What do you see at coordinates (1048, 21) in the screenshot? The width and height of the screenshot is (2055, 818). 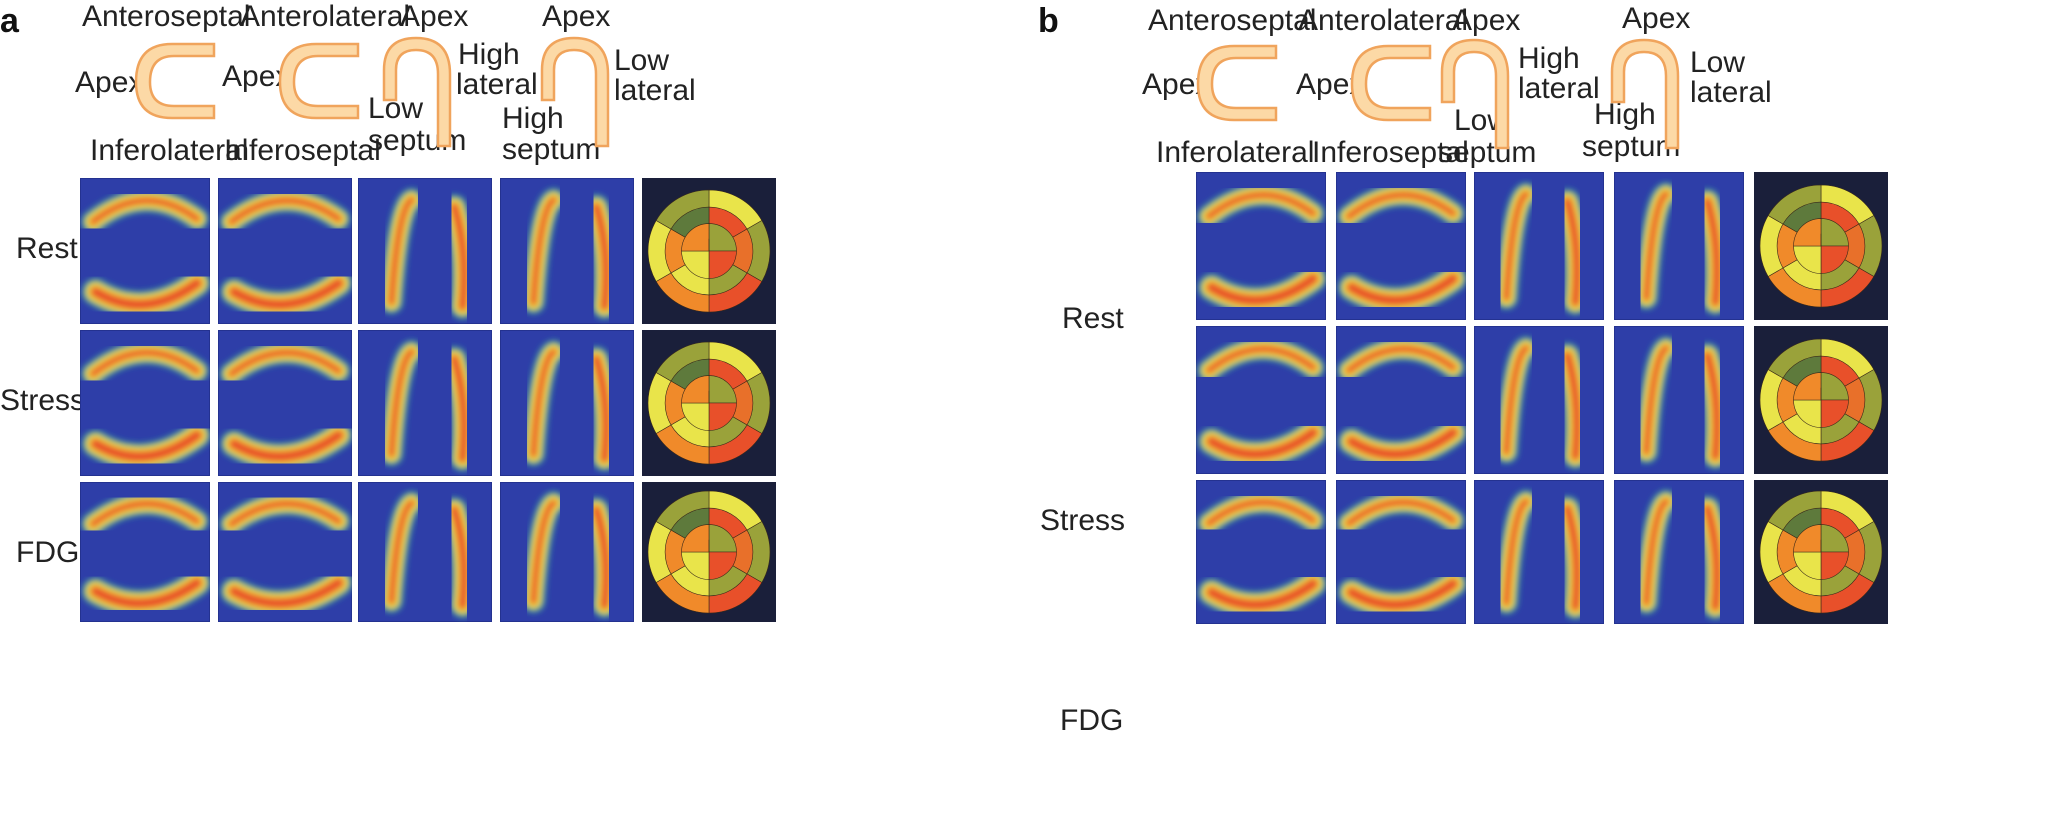 I see `panel-letter: b` at bounding box center [1048, 21].